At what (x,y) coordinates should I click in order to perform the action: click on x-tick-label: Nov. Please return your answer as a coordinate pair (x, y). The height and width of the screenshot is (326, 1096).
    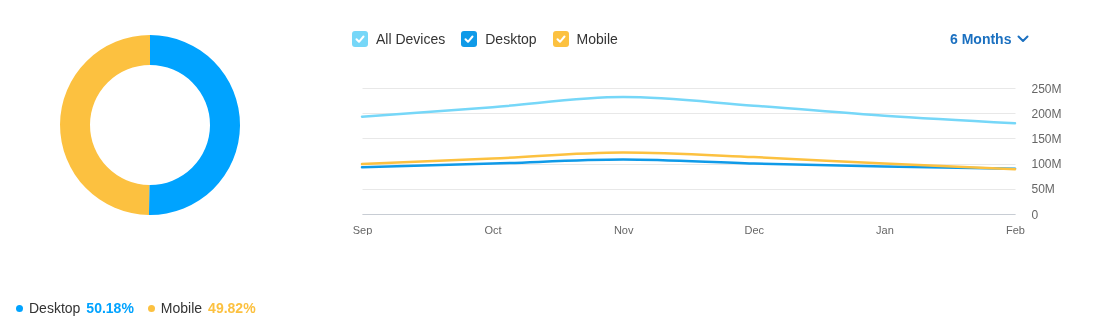
    Looking at the image, I should click on (623, 229).